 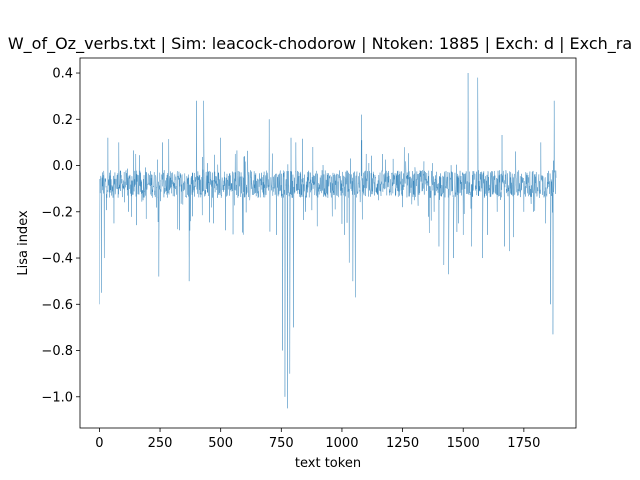 What do you see at coordinates (57, 212) in the screenshot?
I see `y-tick-label: −0.2` at bounding box center [57, 212].